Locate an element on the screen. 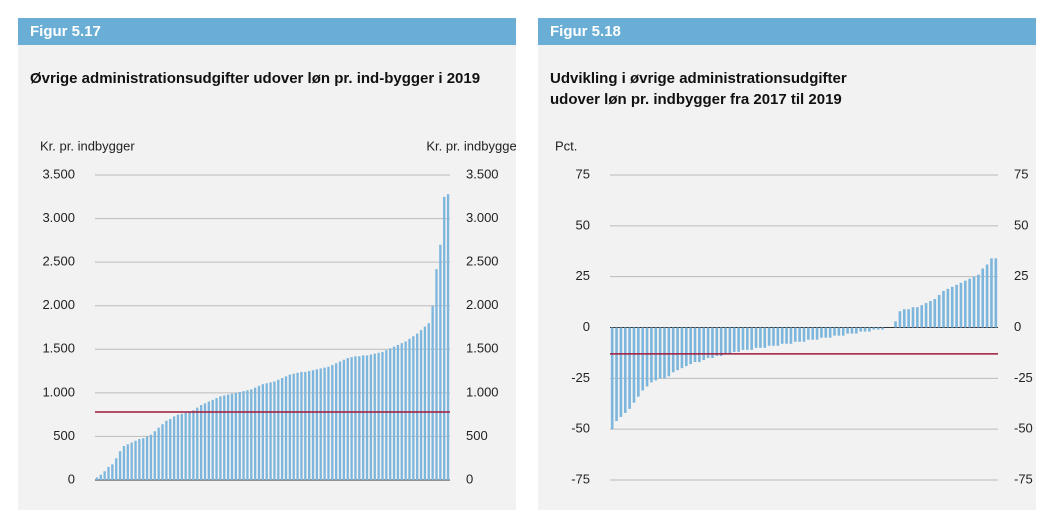 The height and width of the screenshot is (529, 1053). figure-label: Figur 5.18 is located at coordinates (787, 31).